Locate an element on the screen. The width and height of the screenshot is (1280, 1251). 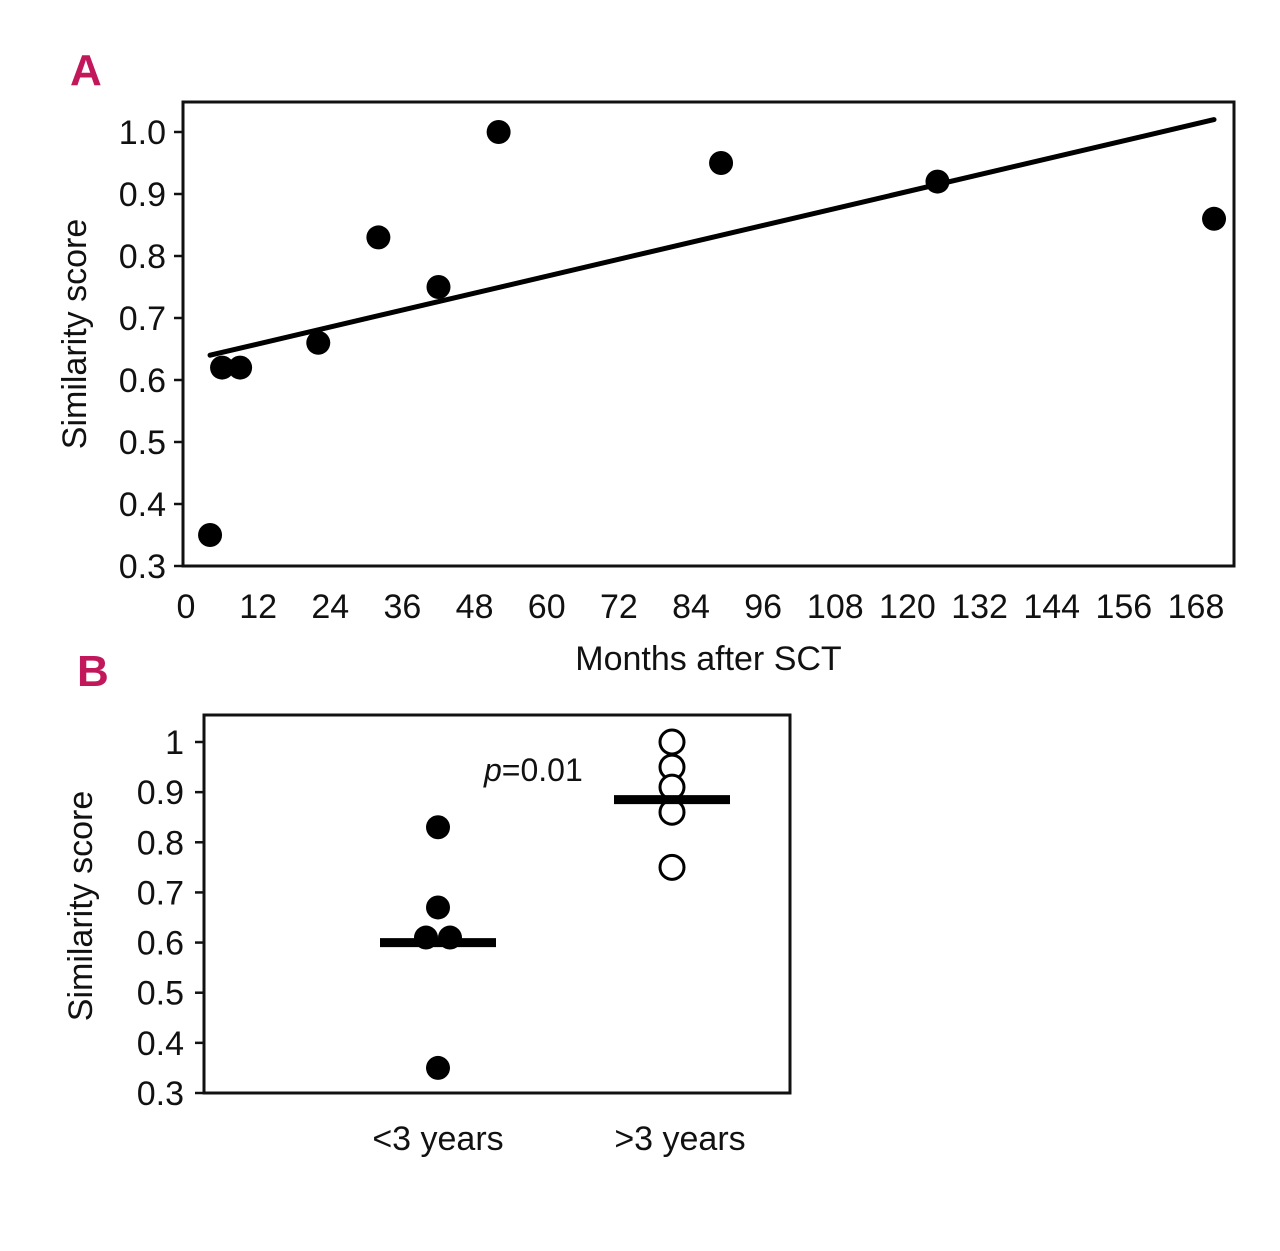
panel-a-label: A is located at coordinates (86, 70).